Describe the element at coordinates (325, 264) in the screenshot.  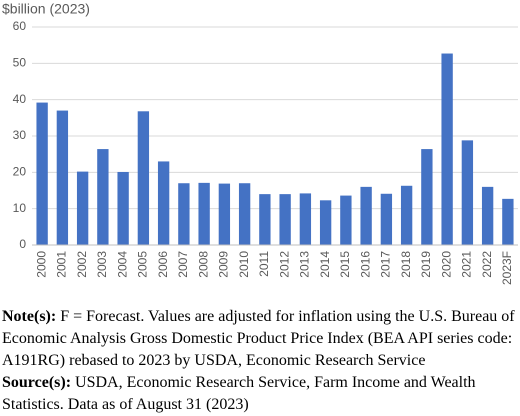
I see `x-tick-label: 2014` at that location.